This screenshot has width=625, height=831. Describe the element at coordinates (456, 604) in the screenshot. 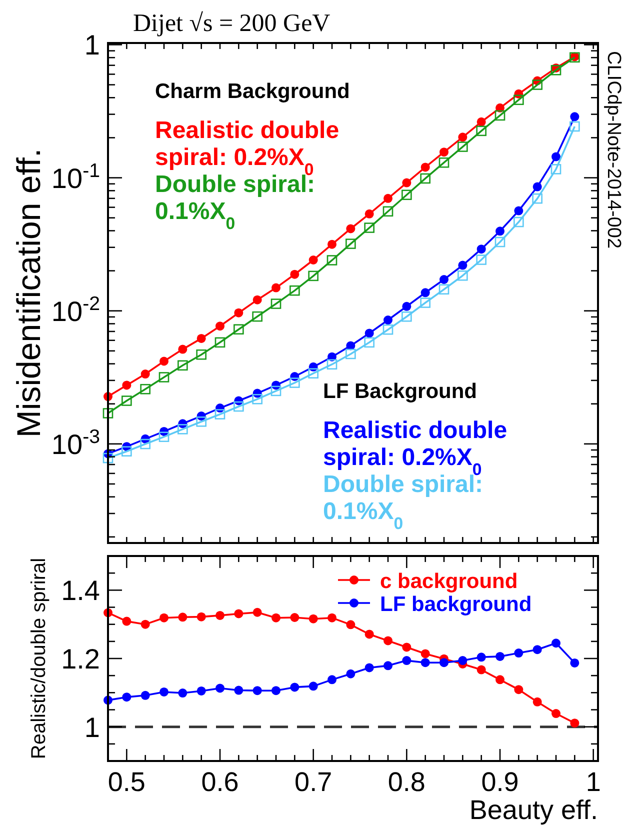

I see `legend-label: LF background` at that location.